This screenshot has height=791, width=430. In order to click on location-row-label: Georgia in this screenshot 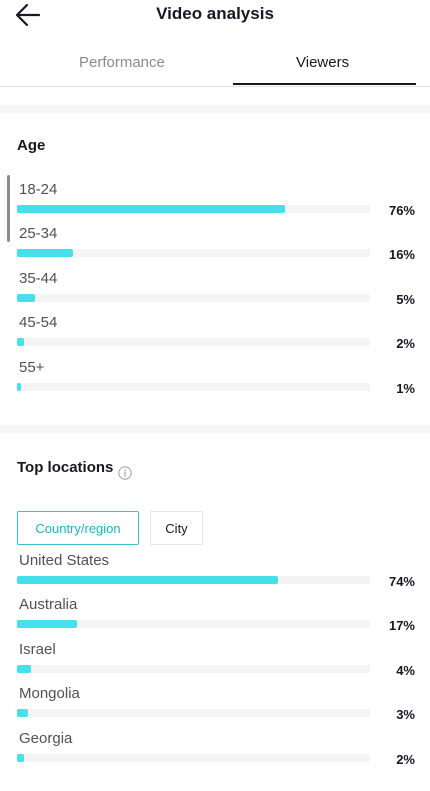, I will do `click(46, 738)`.